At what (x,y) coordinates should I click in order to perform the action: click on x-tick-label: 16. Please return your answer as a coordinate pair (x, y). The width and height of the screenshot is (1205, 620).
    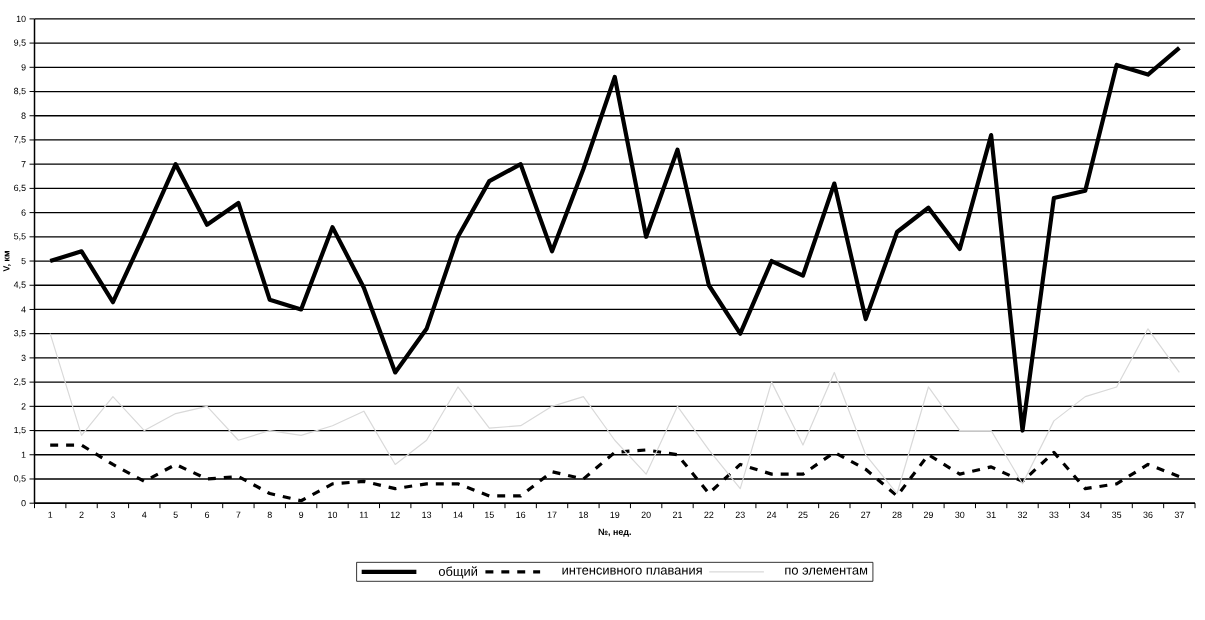
    Looking at the image, I should click on (521, 515).